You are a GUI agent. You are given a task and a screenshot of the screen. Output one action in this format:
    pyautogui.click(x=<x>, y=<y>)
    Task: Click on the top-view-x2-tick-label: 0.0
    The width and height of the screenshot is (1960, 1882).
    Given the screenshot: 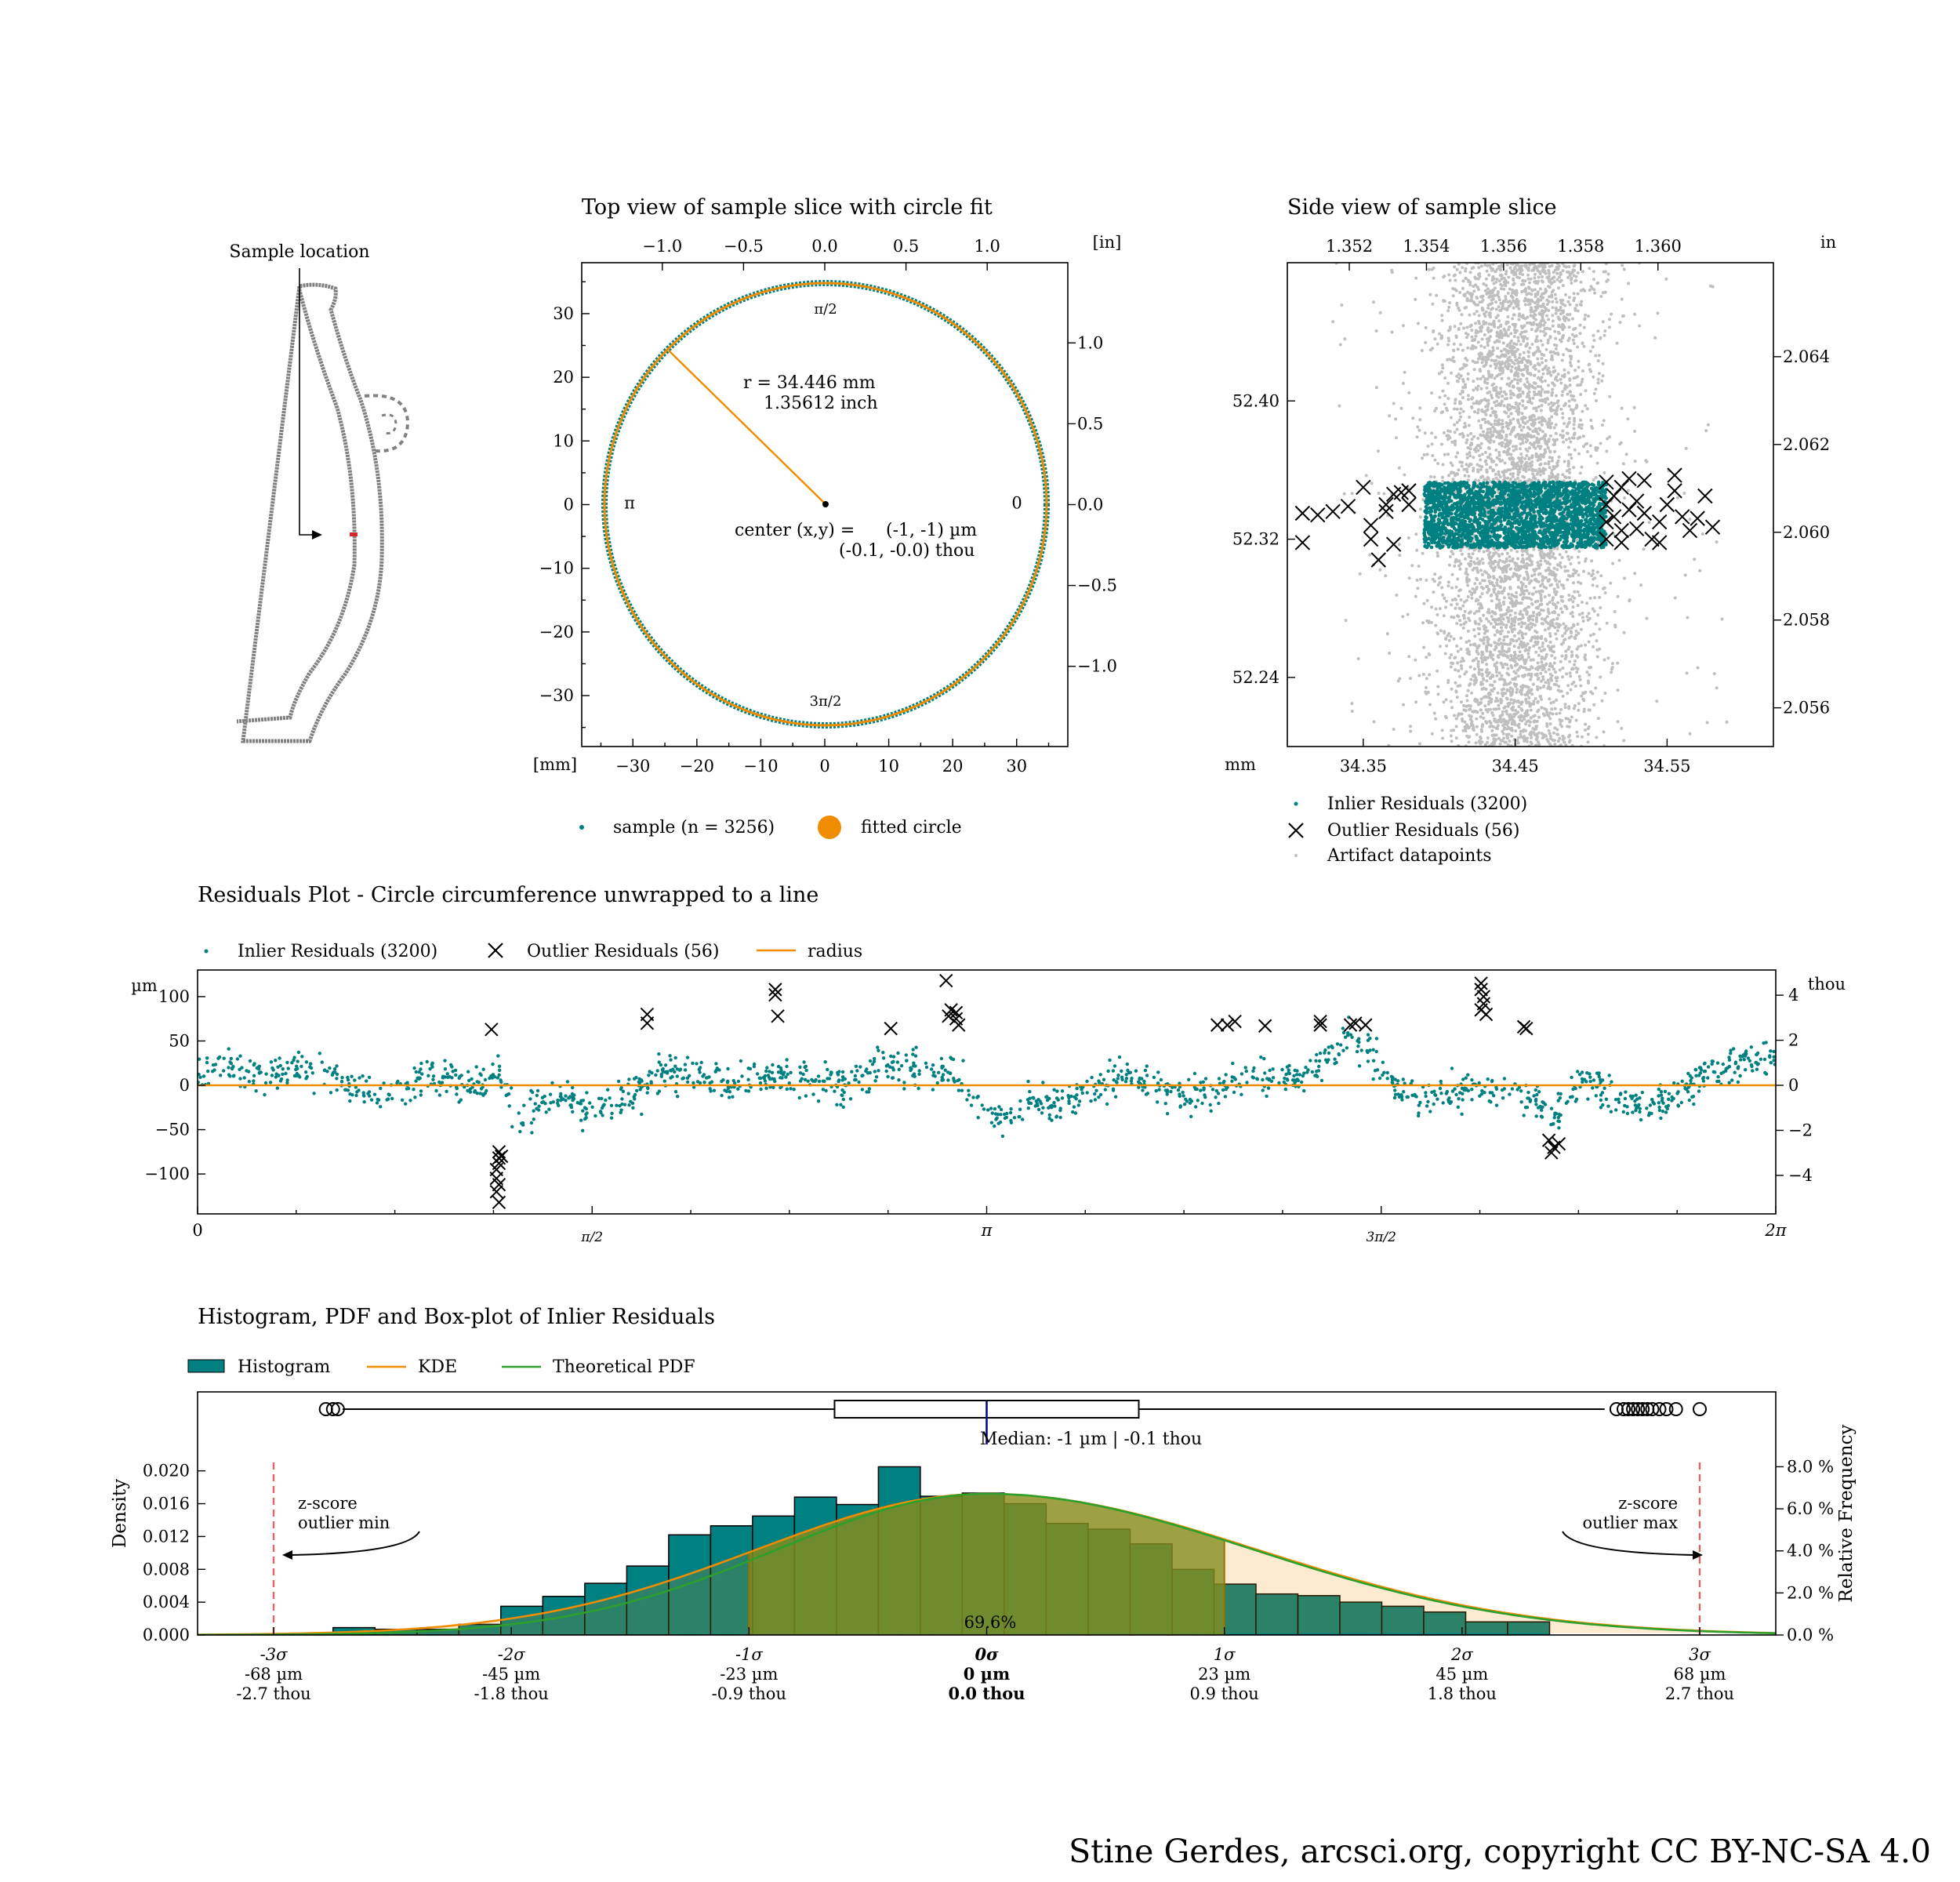 What is the action you would take?
    pyautogui.click(x=824, y=246)
    